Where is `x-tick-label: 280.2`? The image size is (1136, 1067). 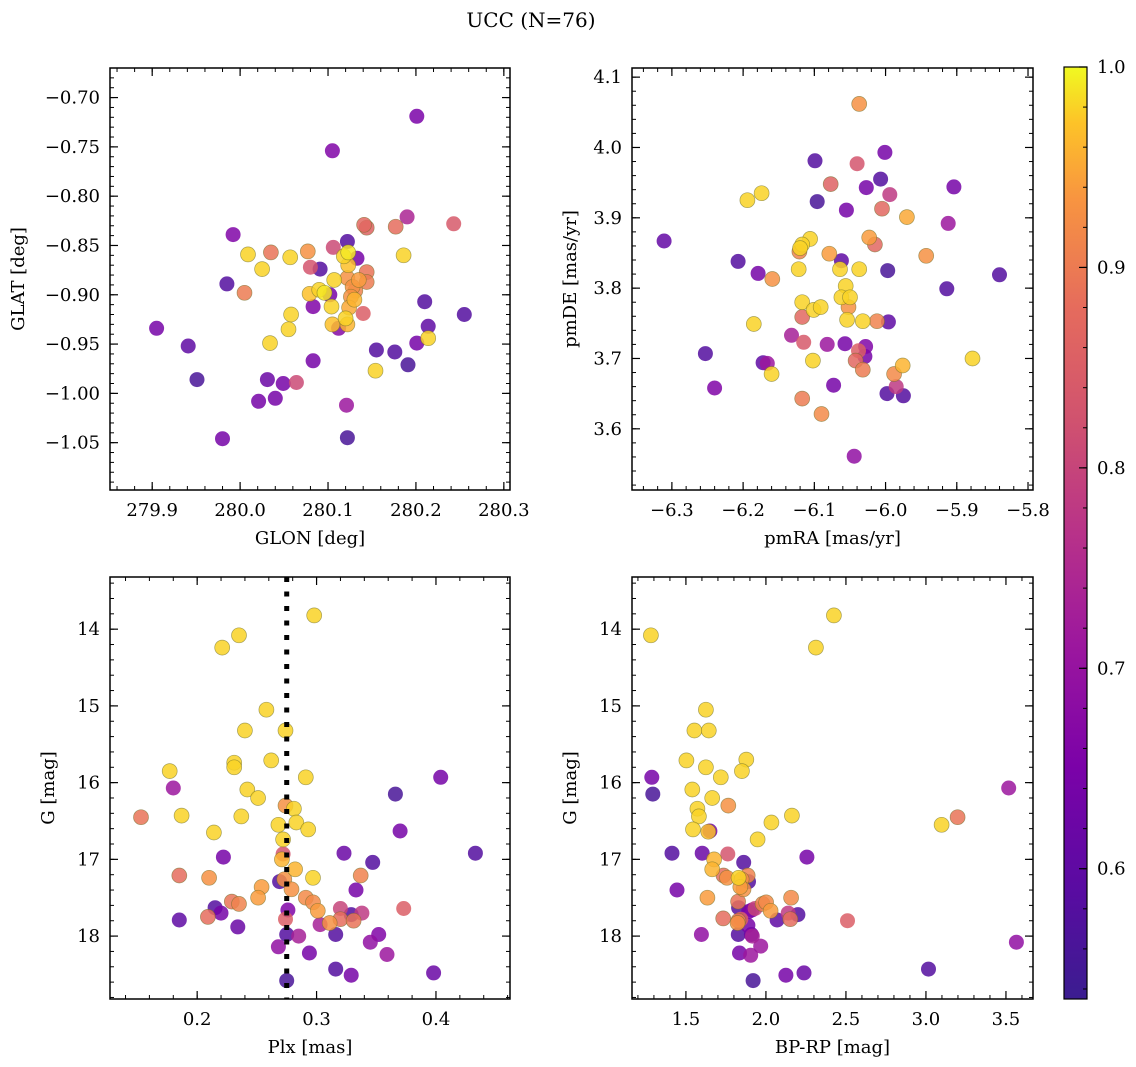
x-tick-label: 280.2 is located at coordinates (416, 510).